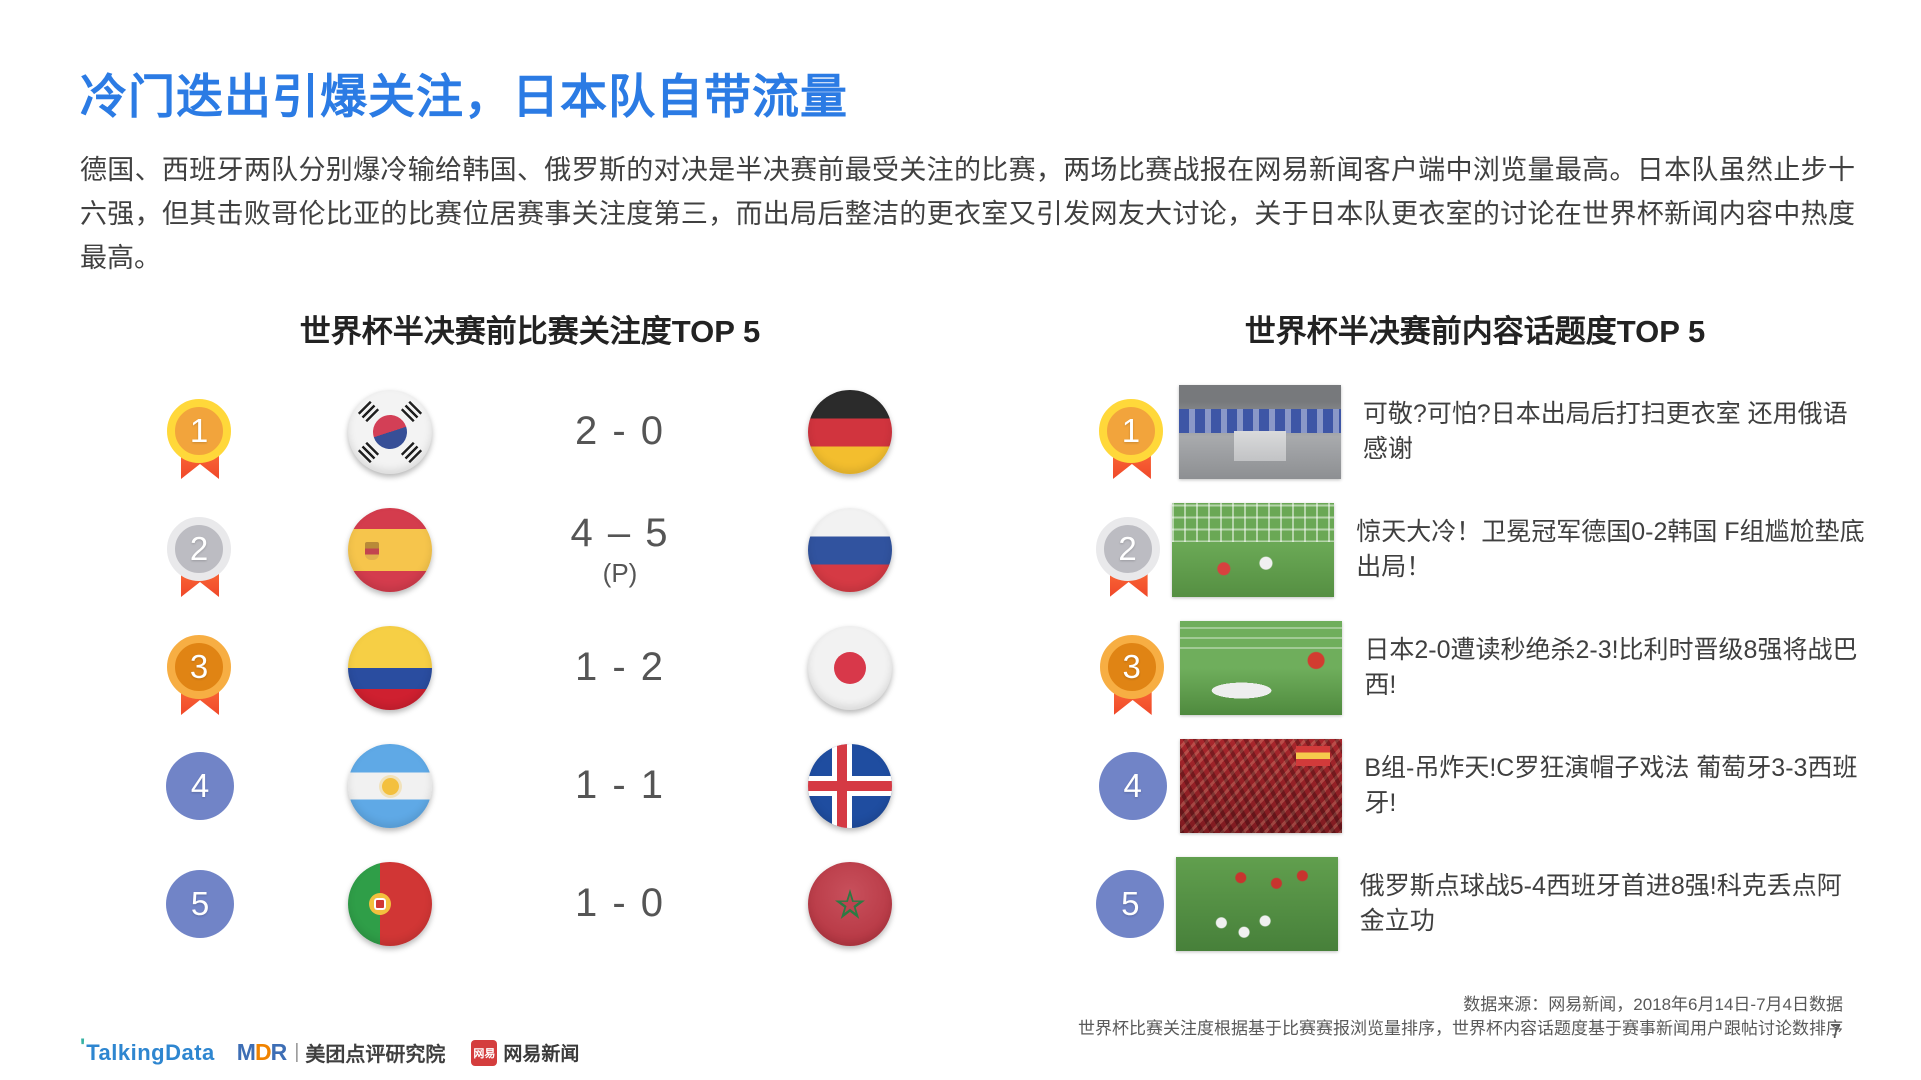 This screenshot has height=1080, width=1921. What do you see at coordinates (541, 1054) in the screenshot?
I see `netease-news-label: 网易新闻` at bounding box center [541, 1054].